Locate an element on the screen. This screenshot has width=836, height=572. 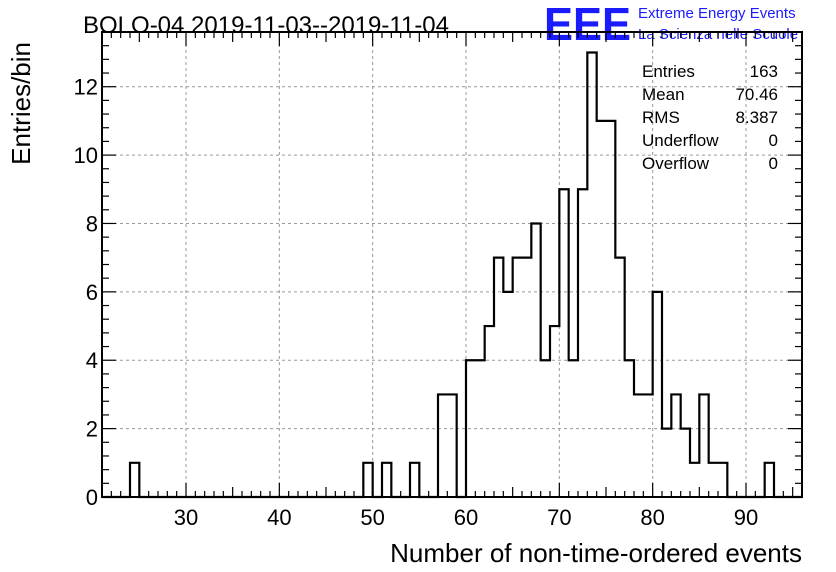
x-axis-title: Number of non-time-ordered events is located at coordinates (596, 553).